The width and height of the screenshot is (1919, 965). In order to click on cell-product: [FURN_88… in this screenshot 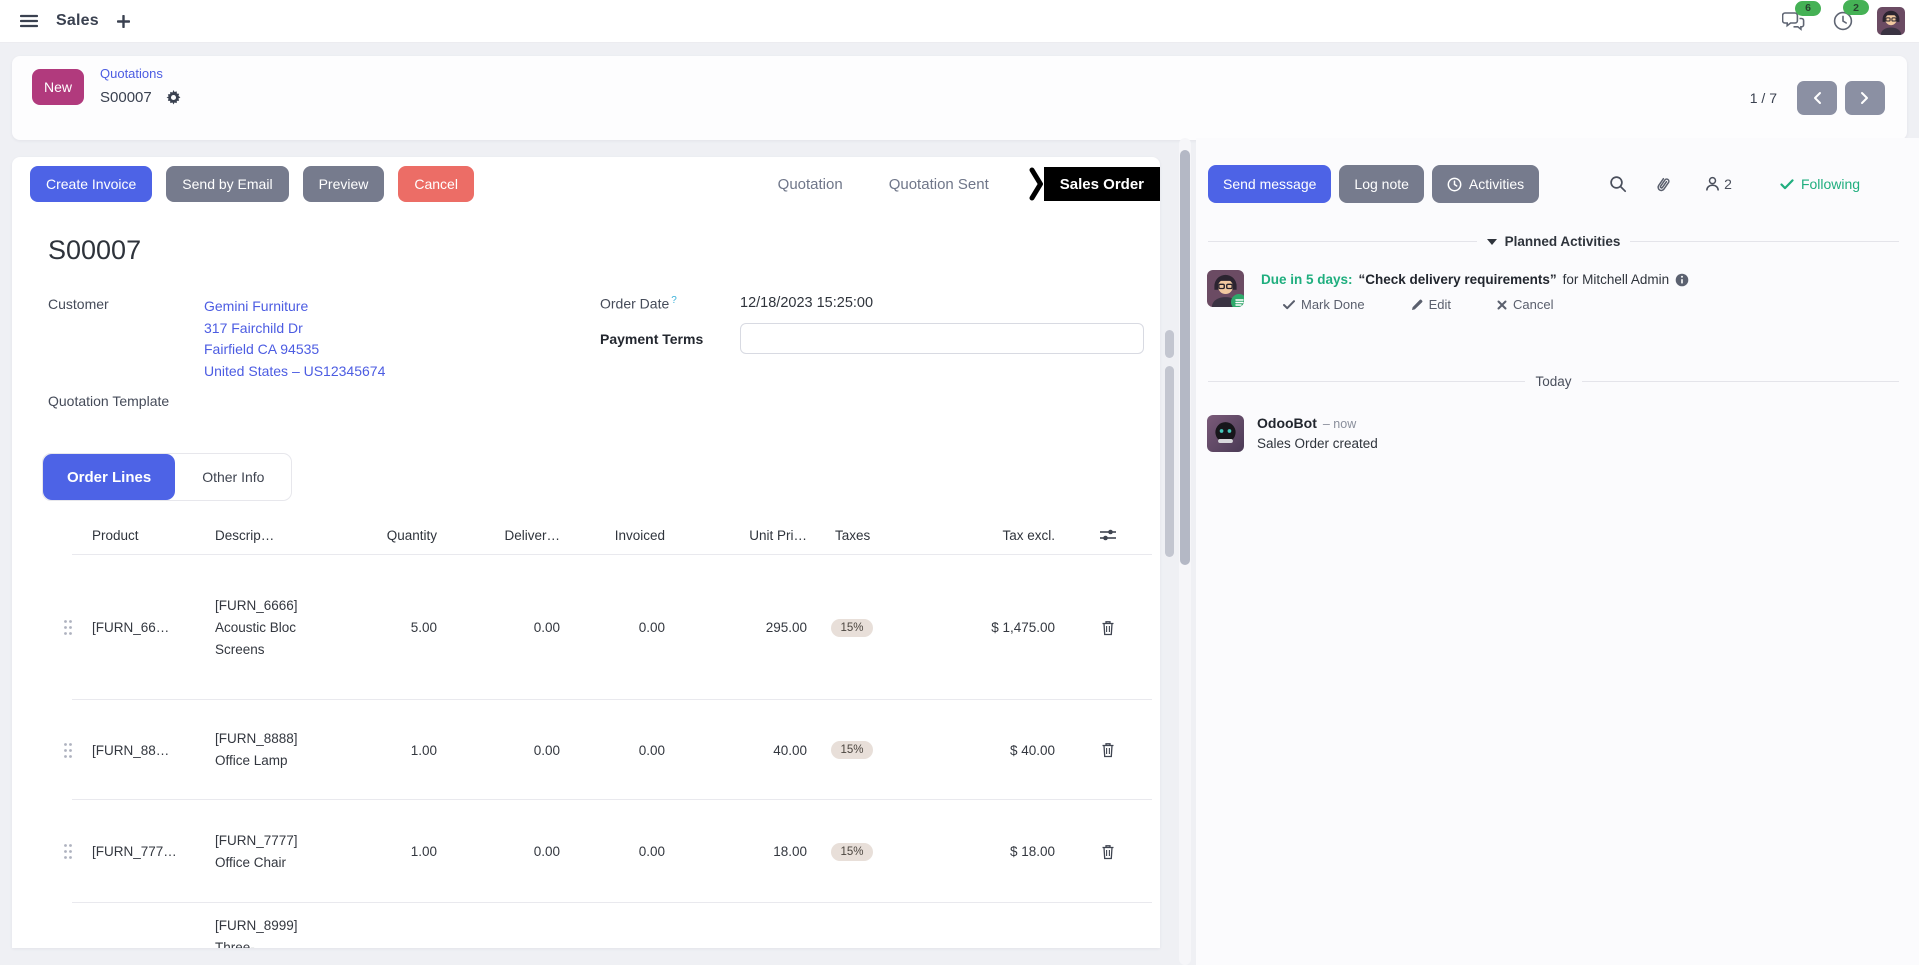, I will do `click(131, 750)`.